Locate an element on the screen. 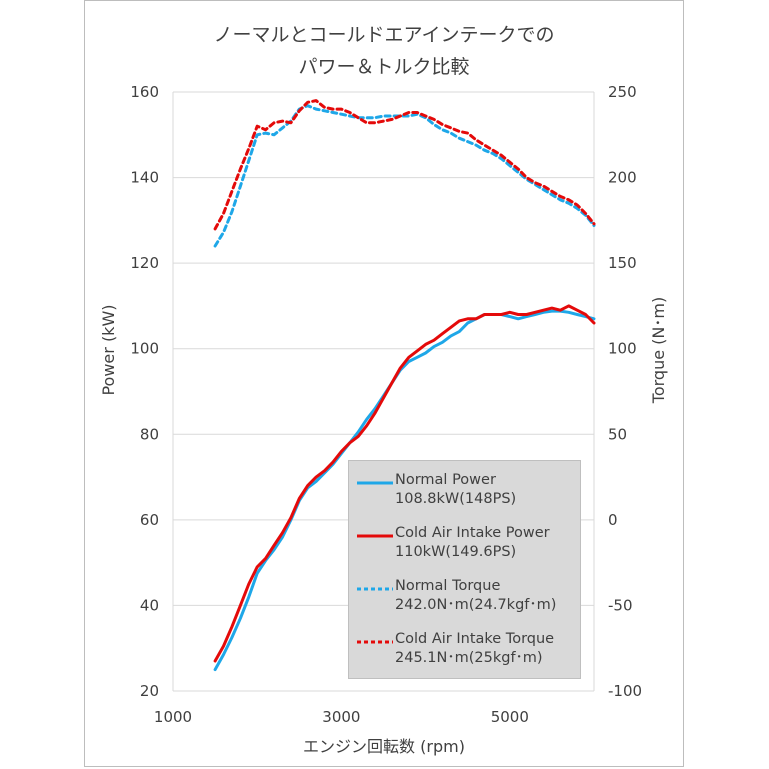 This screenshot has width=769, height=769. legend-item-normal-torque: Normal Torque 242.0N･m(24.7kgf･m) is located at coordinates (464, 602).